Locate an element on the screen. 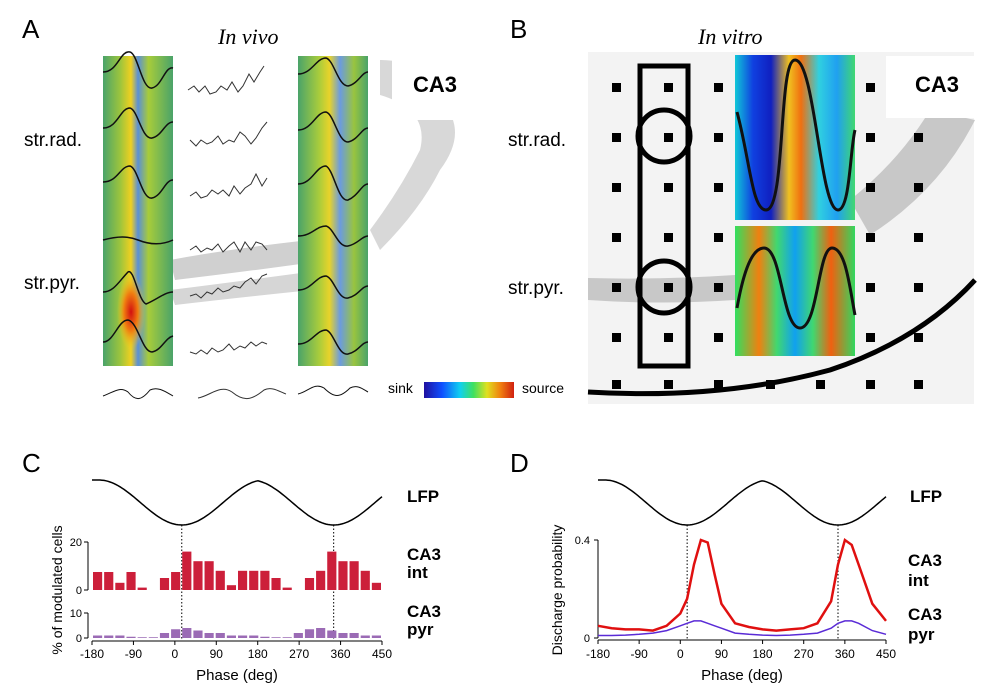 This screenshot has width=990, height=696. colorbar-sink-label: sink is located at coordinates (400, 388).